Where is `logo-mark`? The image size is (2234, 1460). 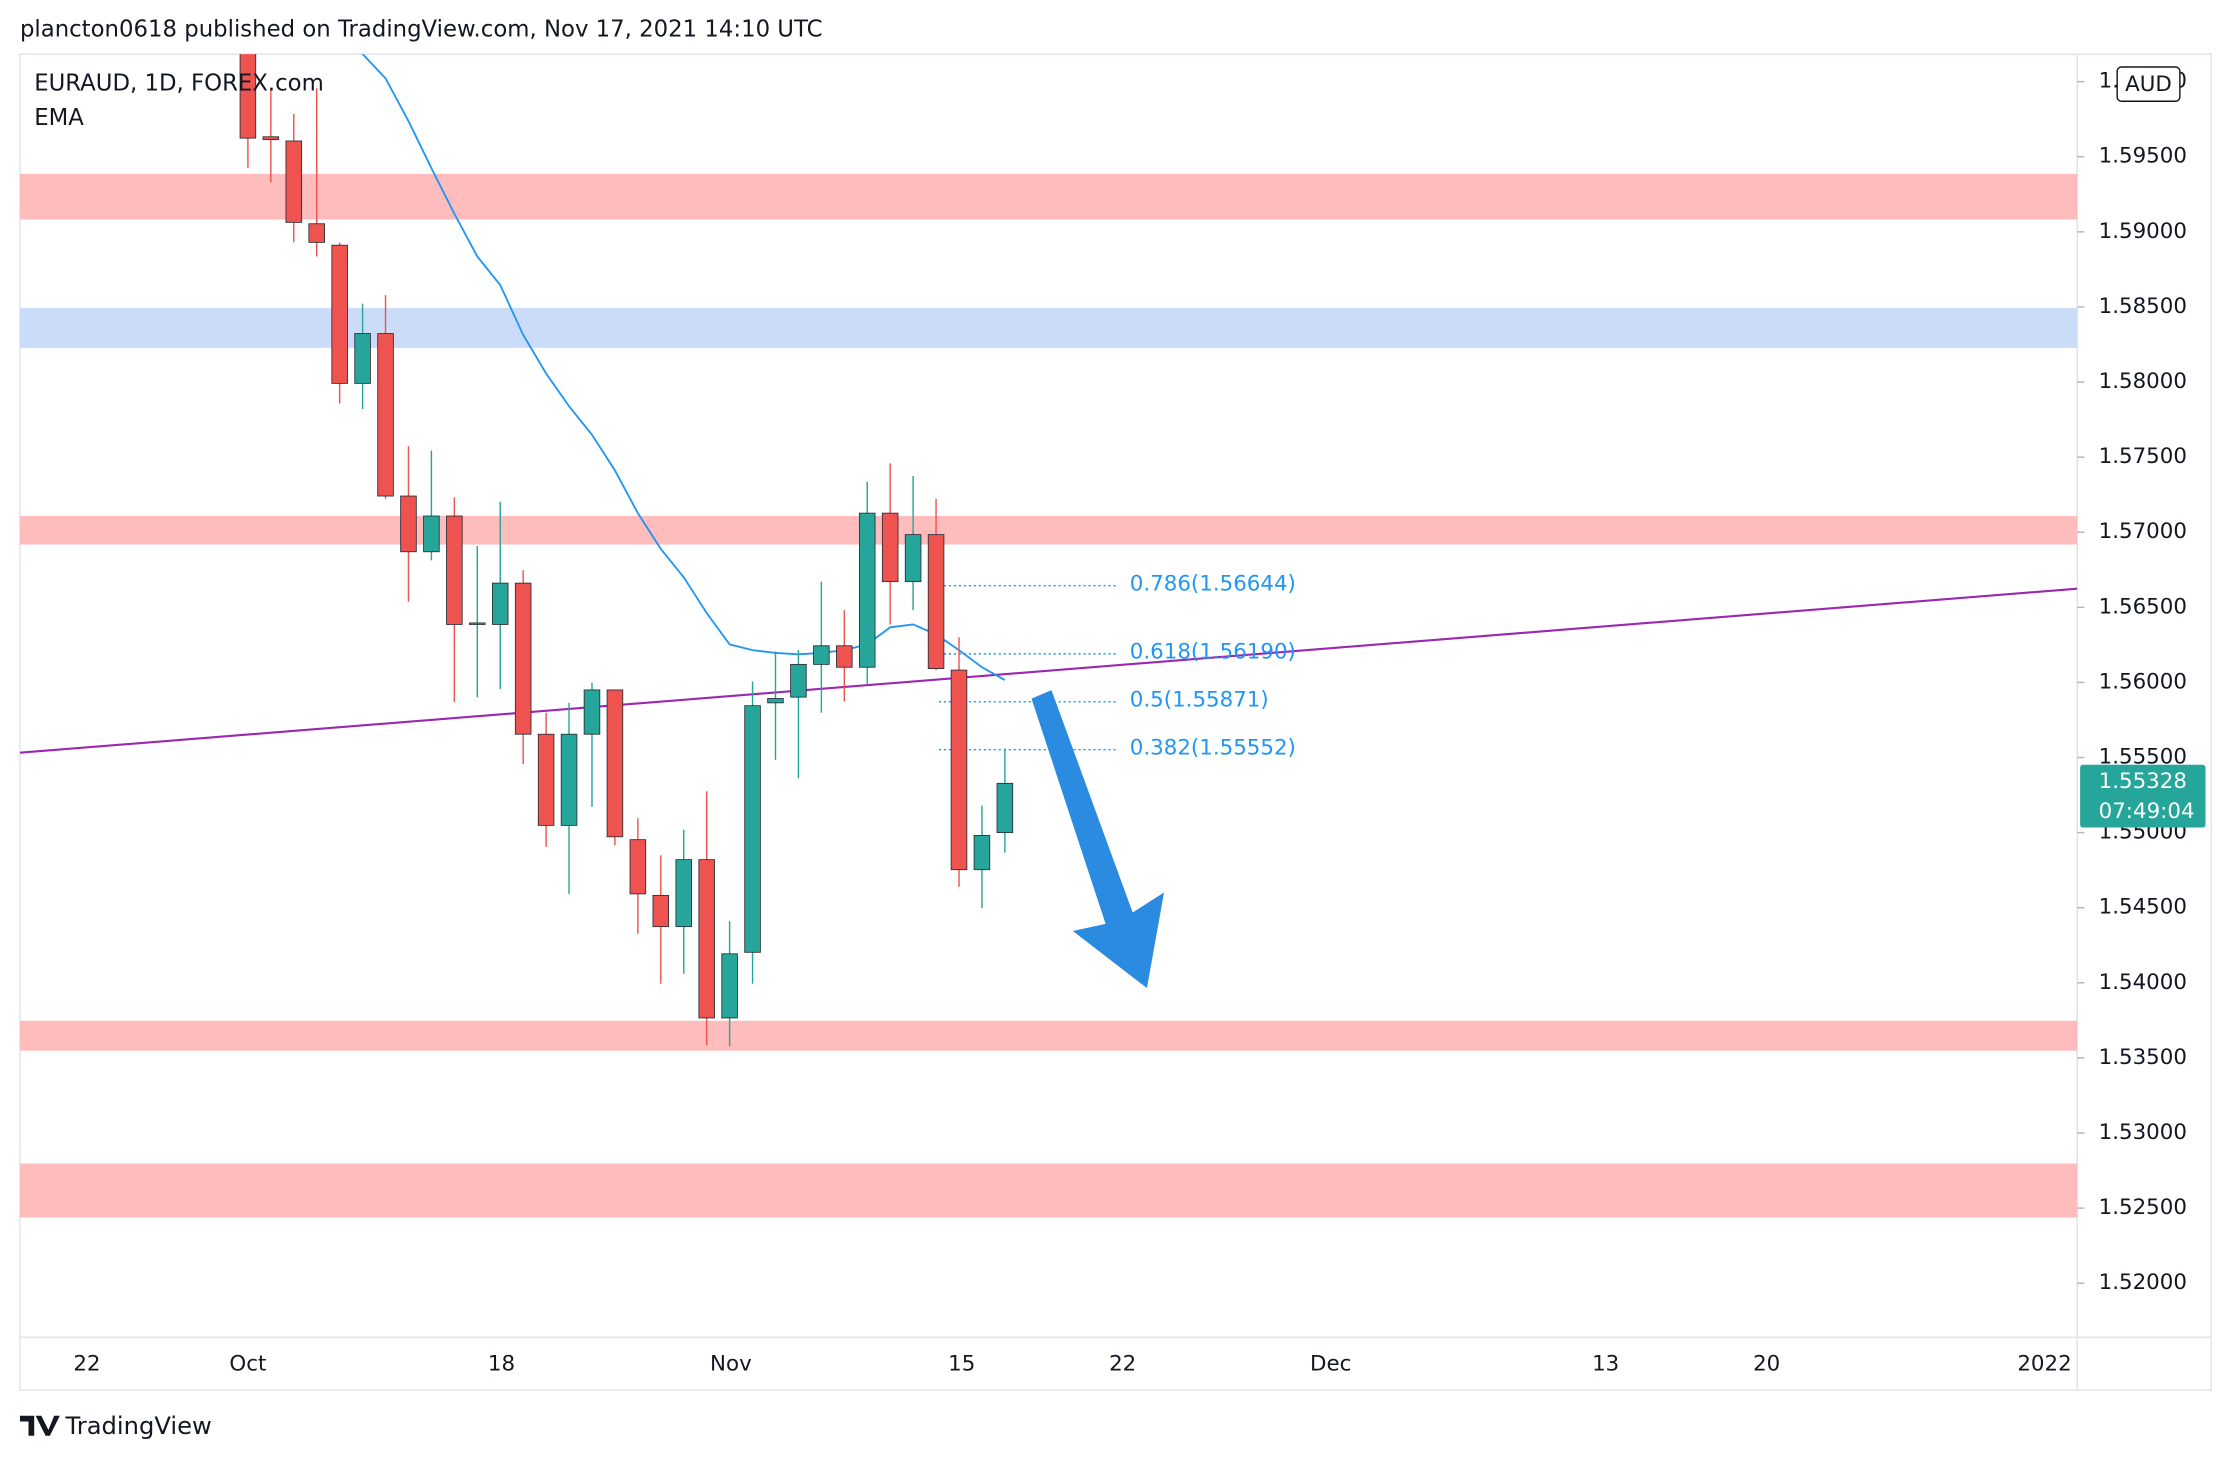
logo-mark is located at coordinates (39, 1425).